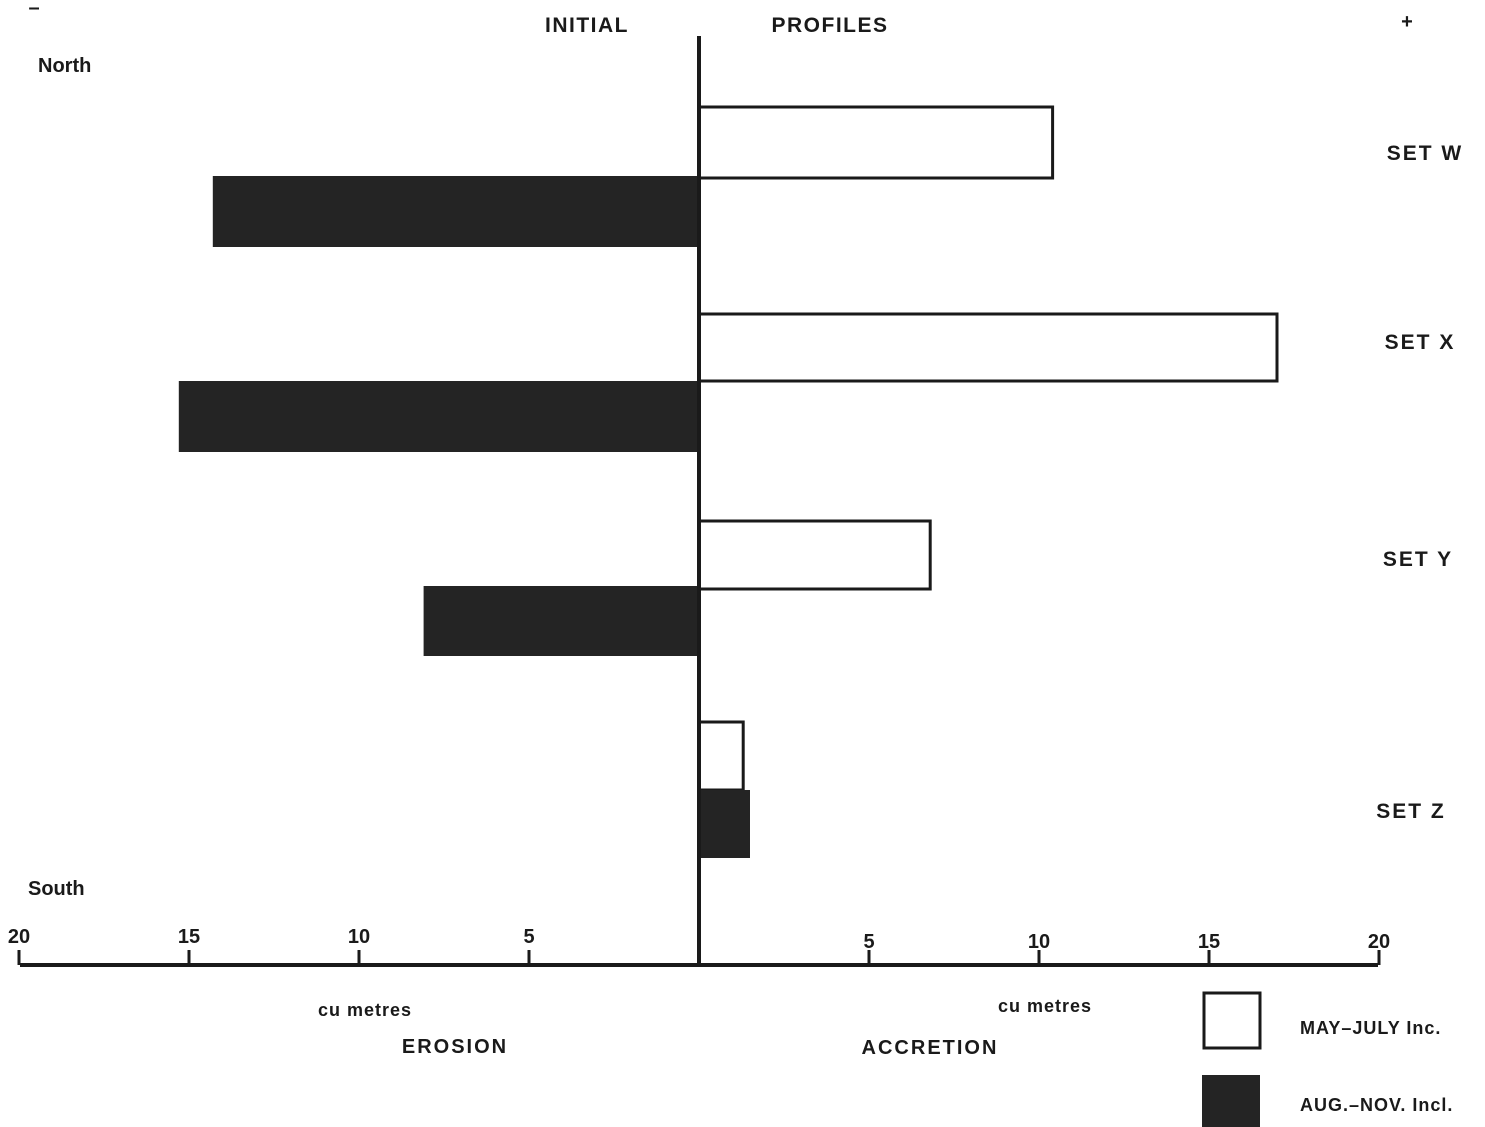 Image resolution: width=1485 pixels, height=1127 pixels. I want to click on bar-set-x-aug-nov, so click(439, 416).